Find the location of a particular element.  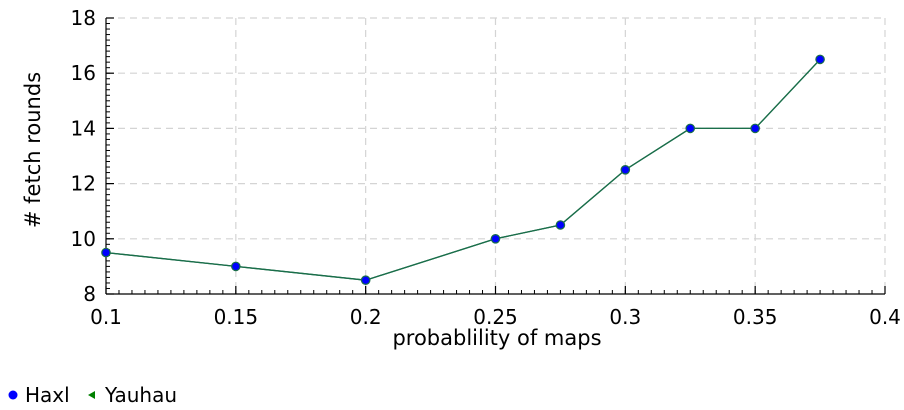

legend-marker-yauhau is located at coordinates (91, 395).